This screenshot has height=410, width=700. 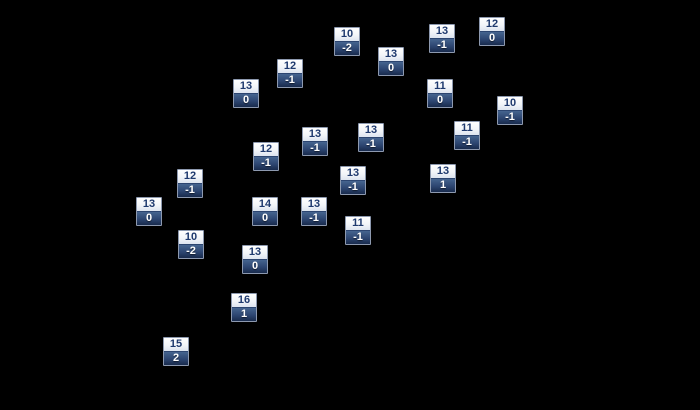 What do you see at coordinates (176, 358) in the screenshot?
I see `low-value: 2` at bounding box center [176, 358].